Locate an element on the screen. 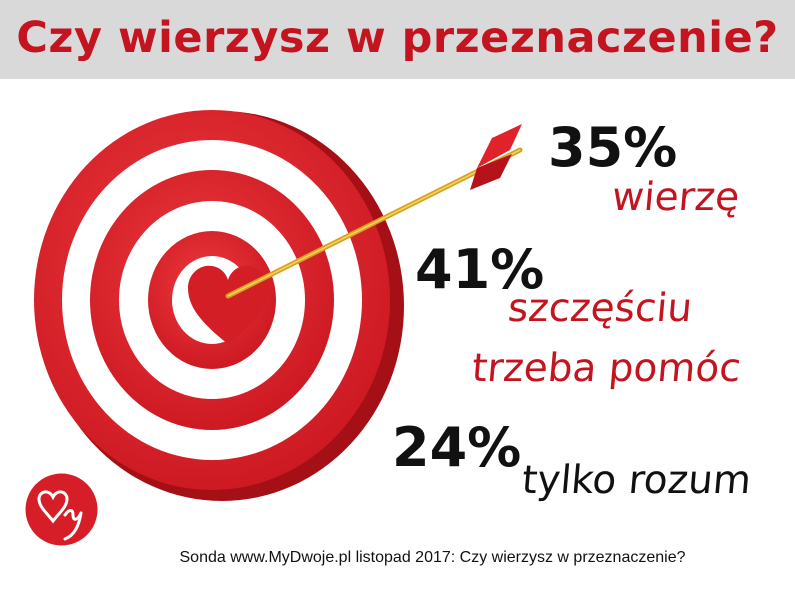 Image resolution: width=795 pixels, height=589 pixels. arrow-icon is located at coordinates (374, 211).